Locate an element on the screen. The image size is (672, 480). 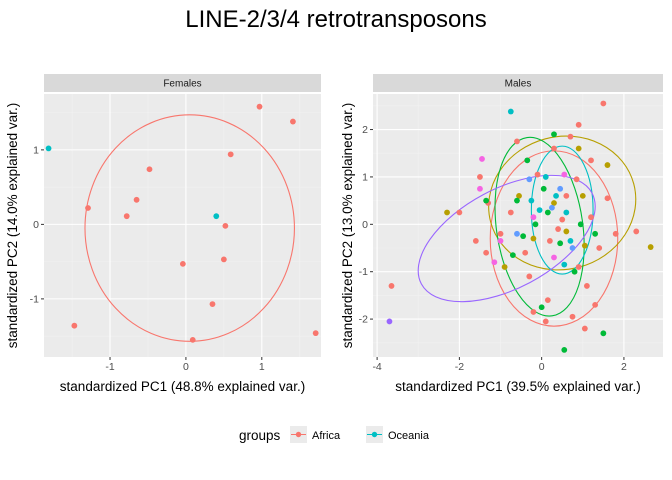
facet-strip is located at coordinates (182, 83).